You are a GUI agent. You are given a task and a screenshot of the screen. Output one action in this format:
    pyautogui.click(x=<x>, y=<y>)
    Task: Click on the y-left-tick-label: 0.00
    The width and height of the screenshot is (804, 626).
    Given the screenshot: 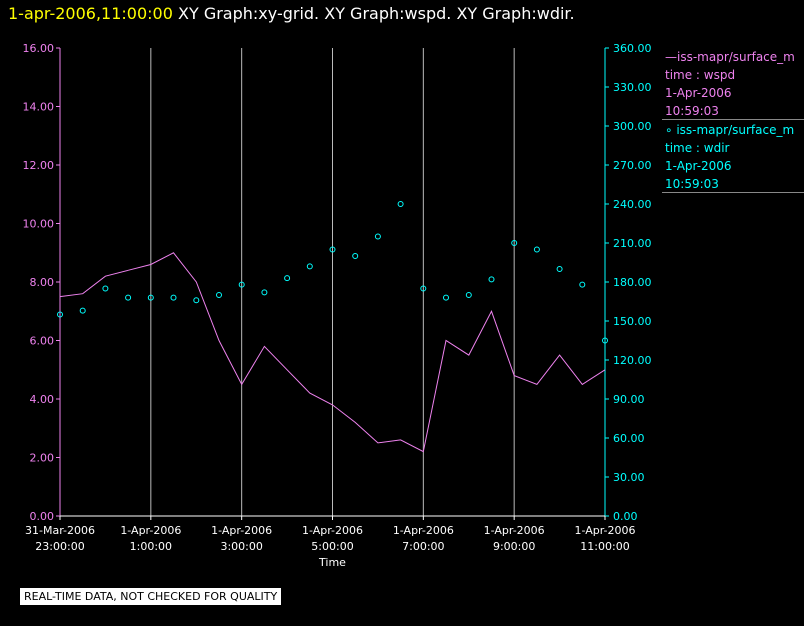 What is the action you would take?
    pyautogui.click(x=42, y=516)
    